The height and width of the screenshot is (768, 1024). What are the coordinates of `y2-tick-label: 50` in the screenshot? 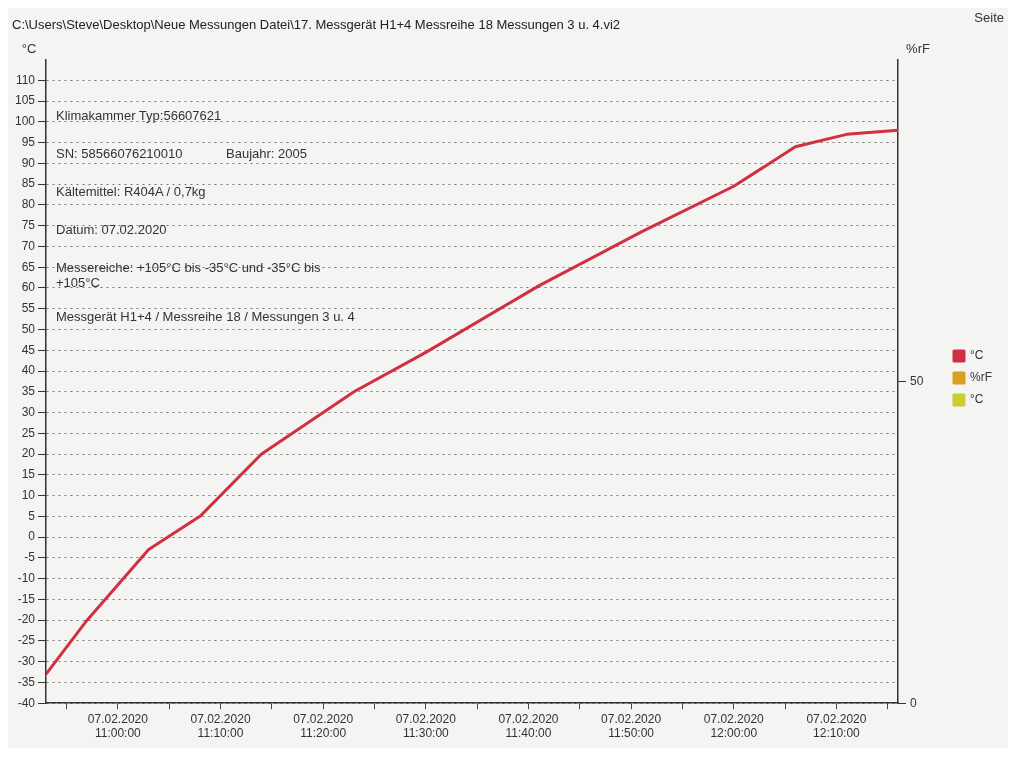 It's located at (917, 380).